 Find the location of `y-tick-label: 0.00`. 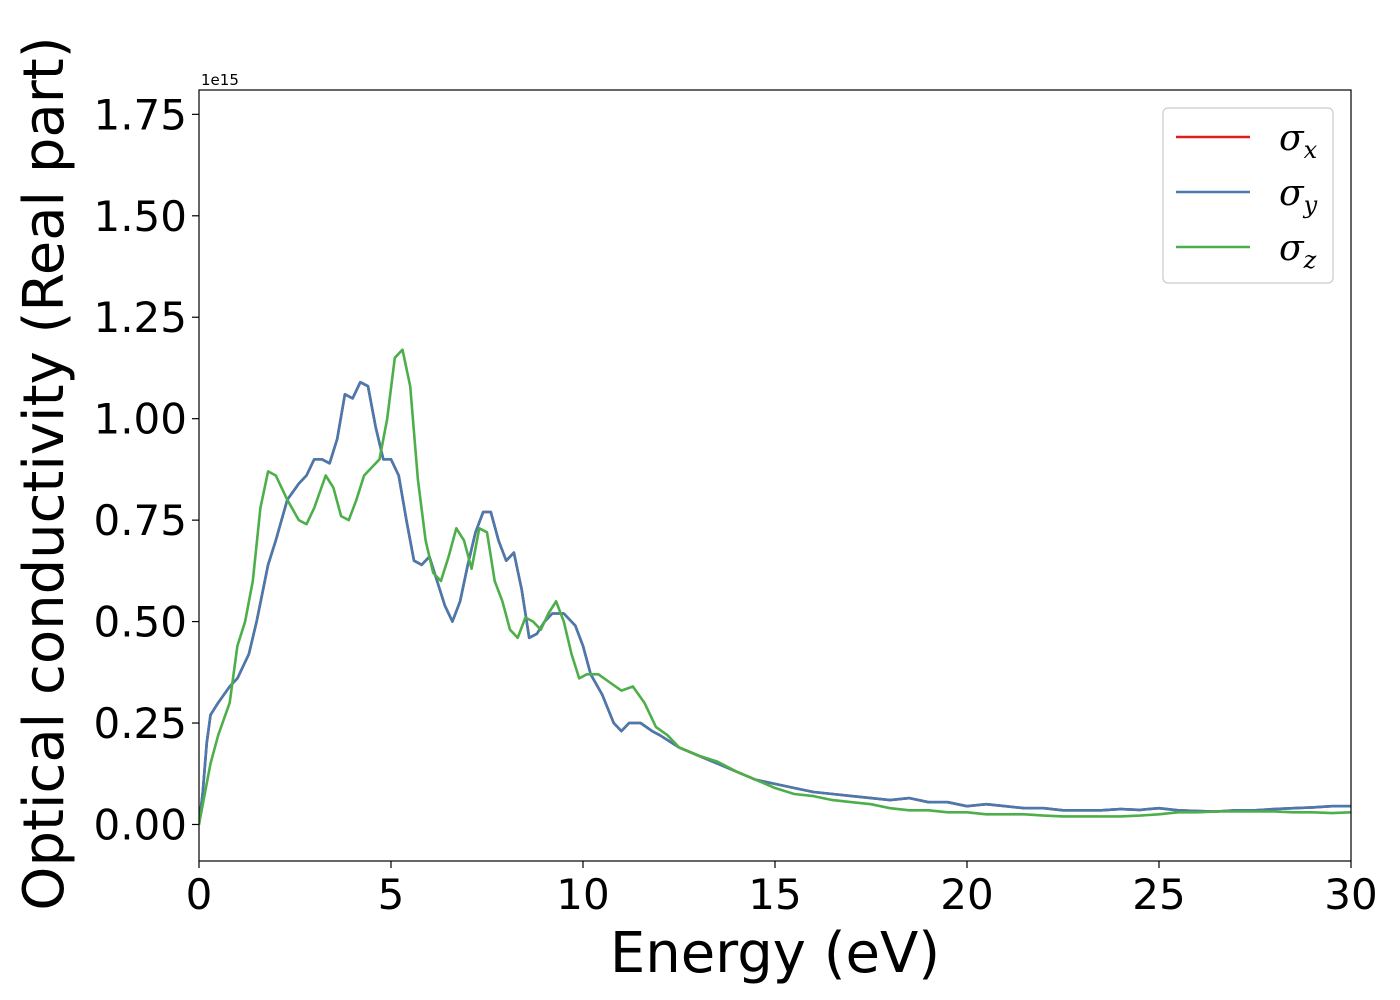

y-tick-label: 0.00 is located at coordinates (140, 824).